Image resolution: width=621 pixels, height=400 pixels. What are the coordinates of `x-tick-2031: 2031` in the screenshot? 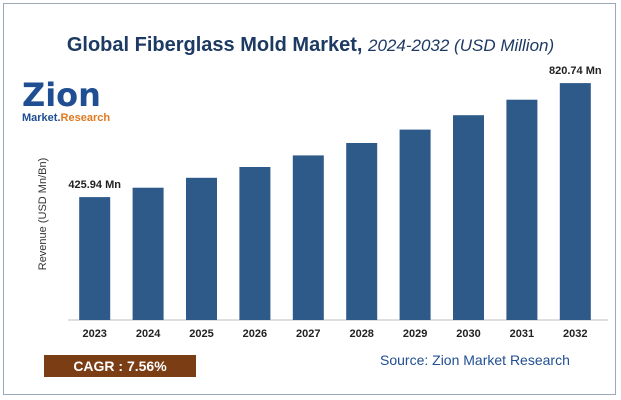 It's located at (522, 334).